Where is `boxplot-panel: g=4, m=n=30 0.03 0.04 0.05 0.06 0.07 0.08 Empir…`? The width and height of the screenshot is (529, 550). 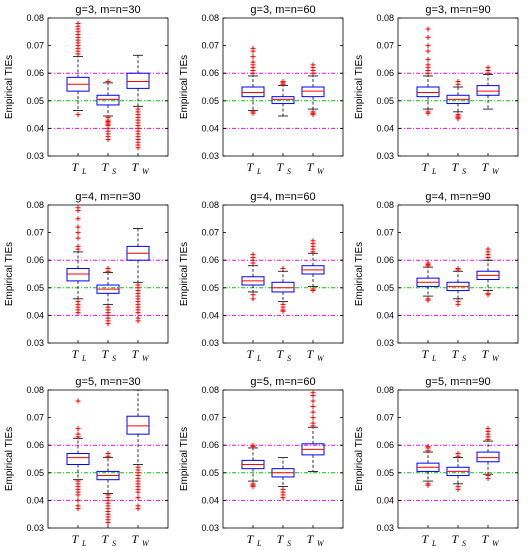 boxplot-panel: g=4, m=n=30 0.03 0.04 0.05 0.06 0.07 0.08 Empir… is located at coordinates (86, 277).